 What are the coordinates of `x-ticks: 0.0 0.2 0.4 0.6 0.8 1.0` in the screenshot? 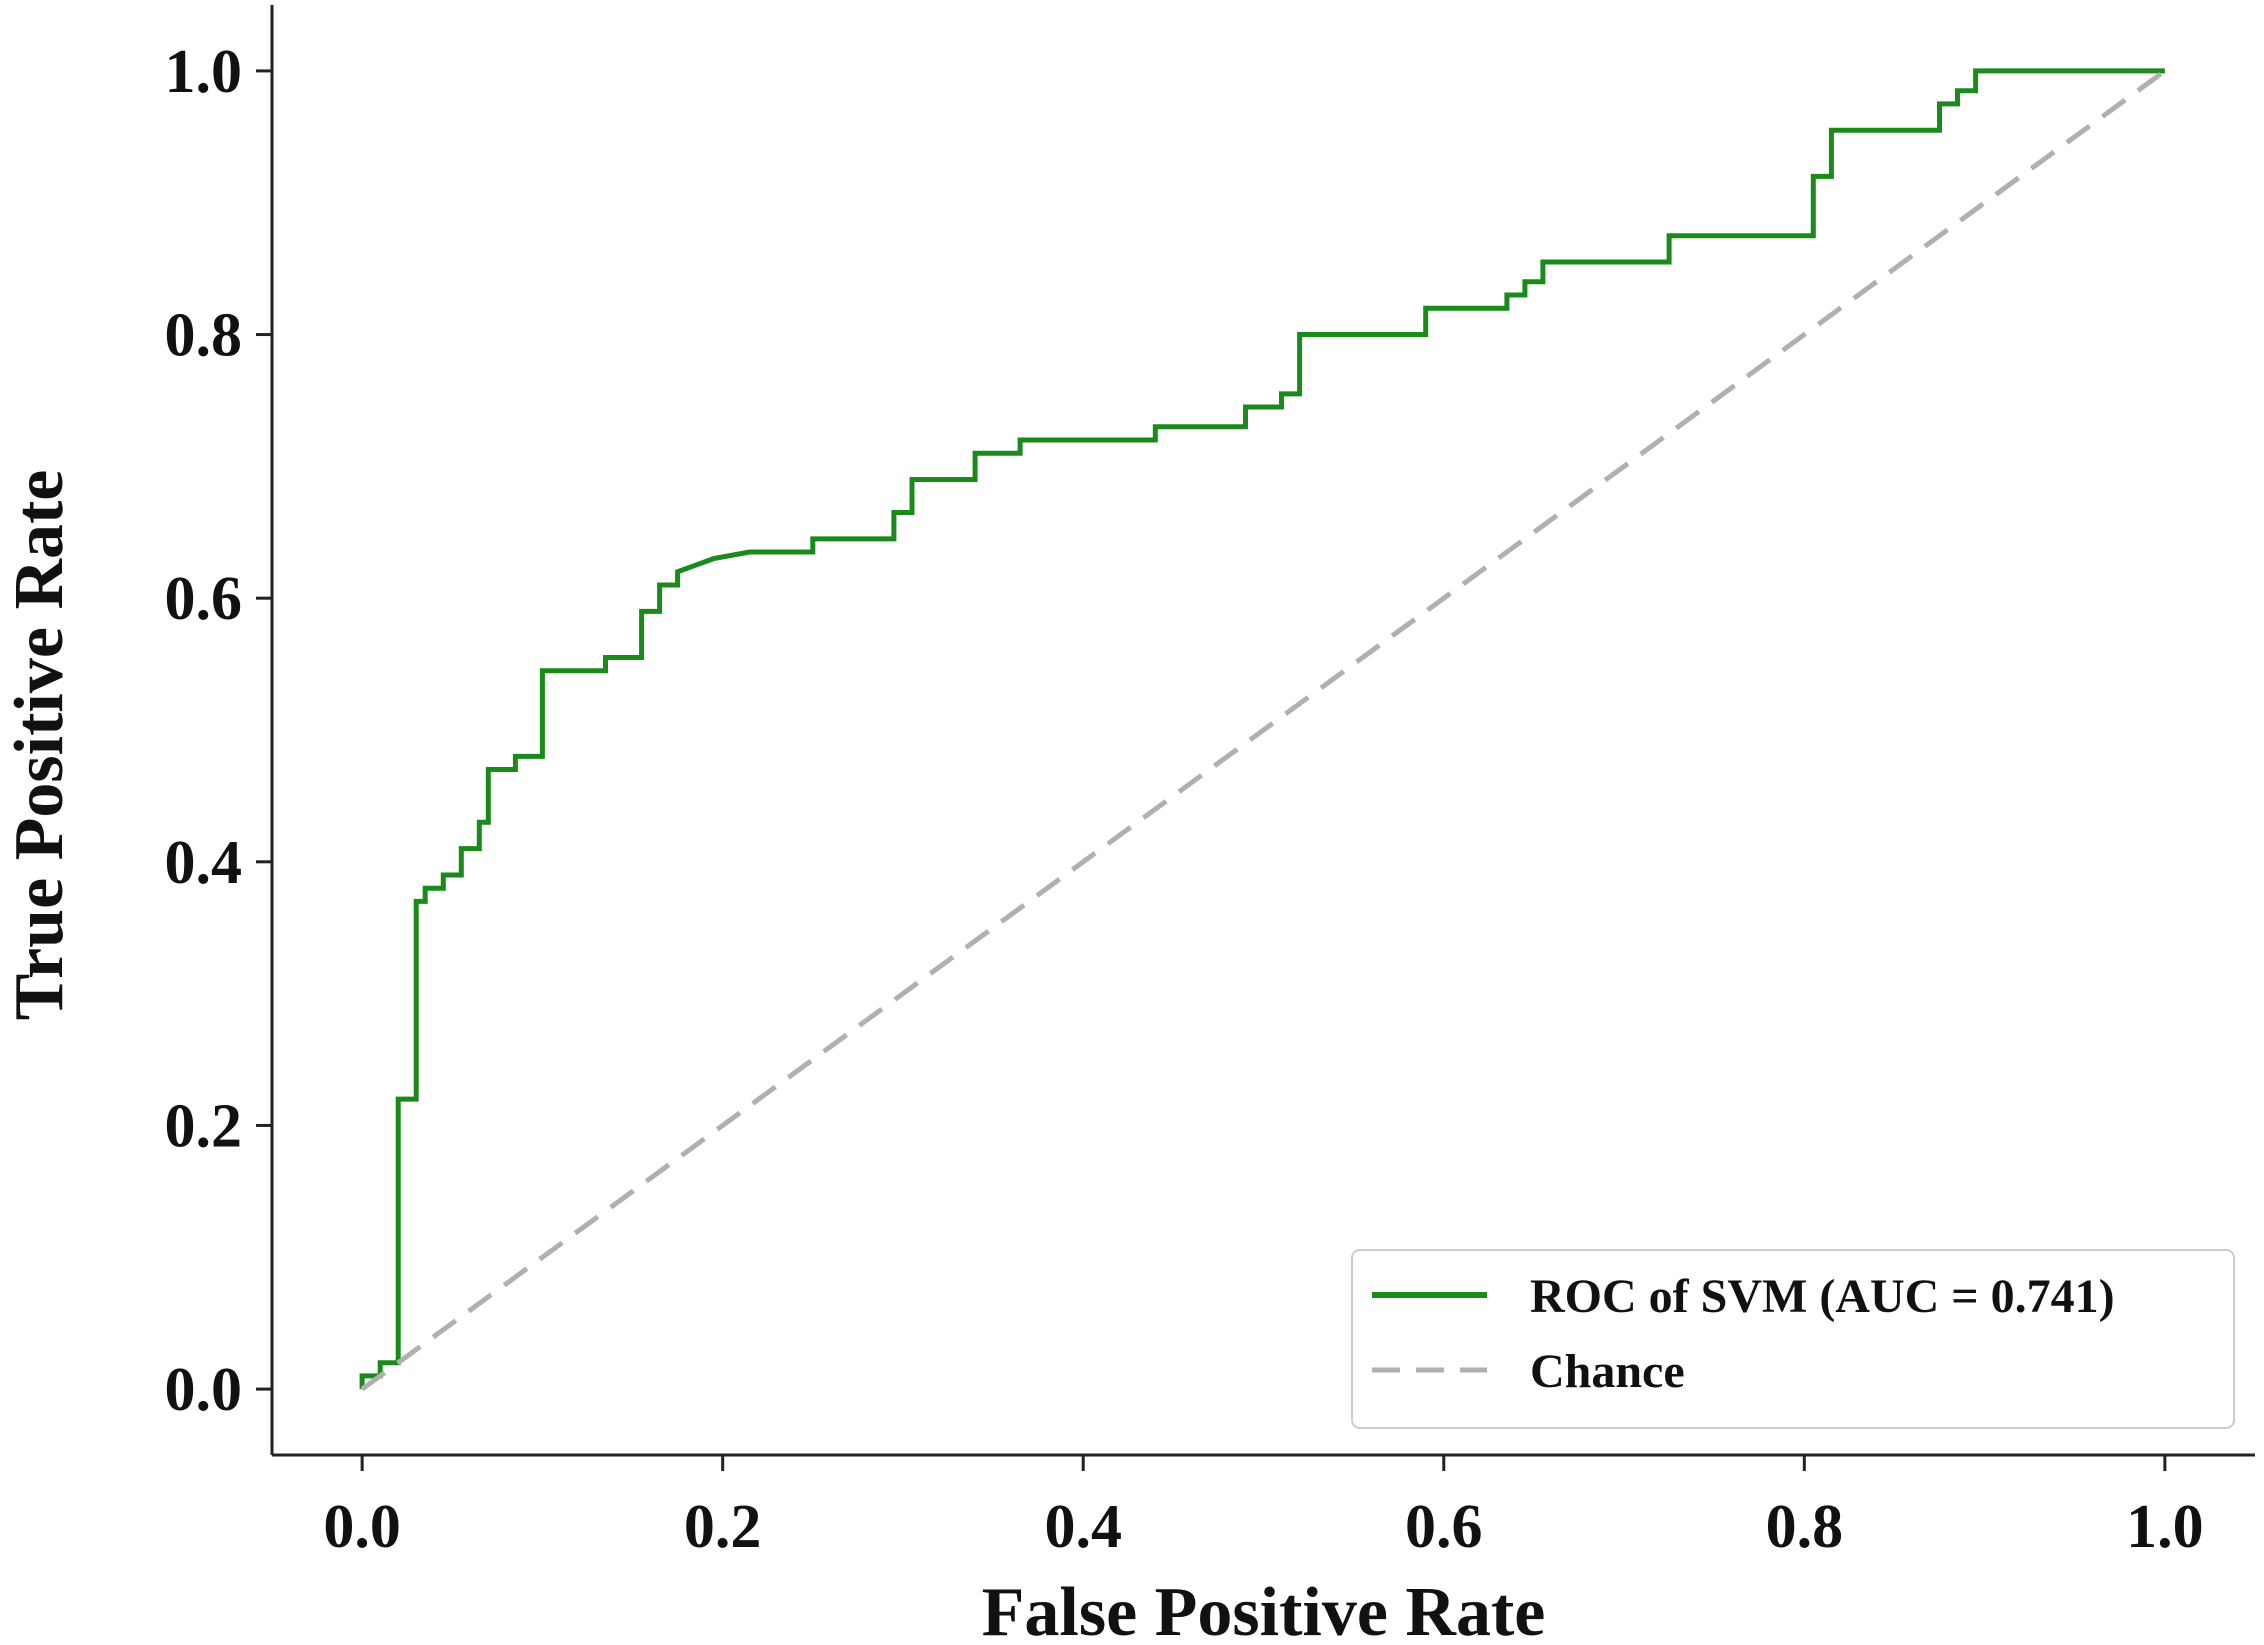 It's located at (1263, 1508).